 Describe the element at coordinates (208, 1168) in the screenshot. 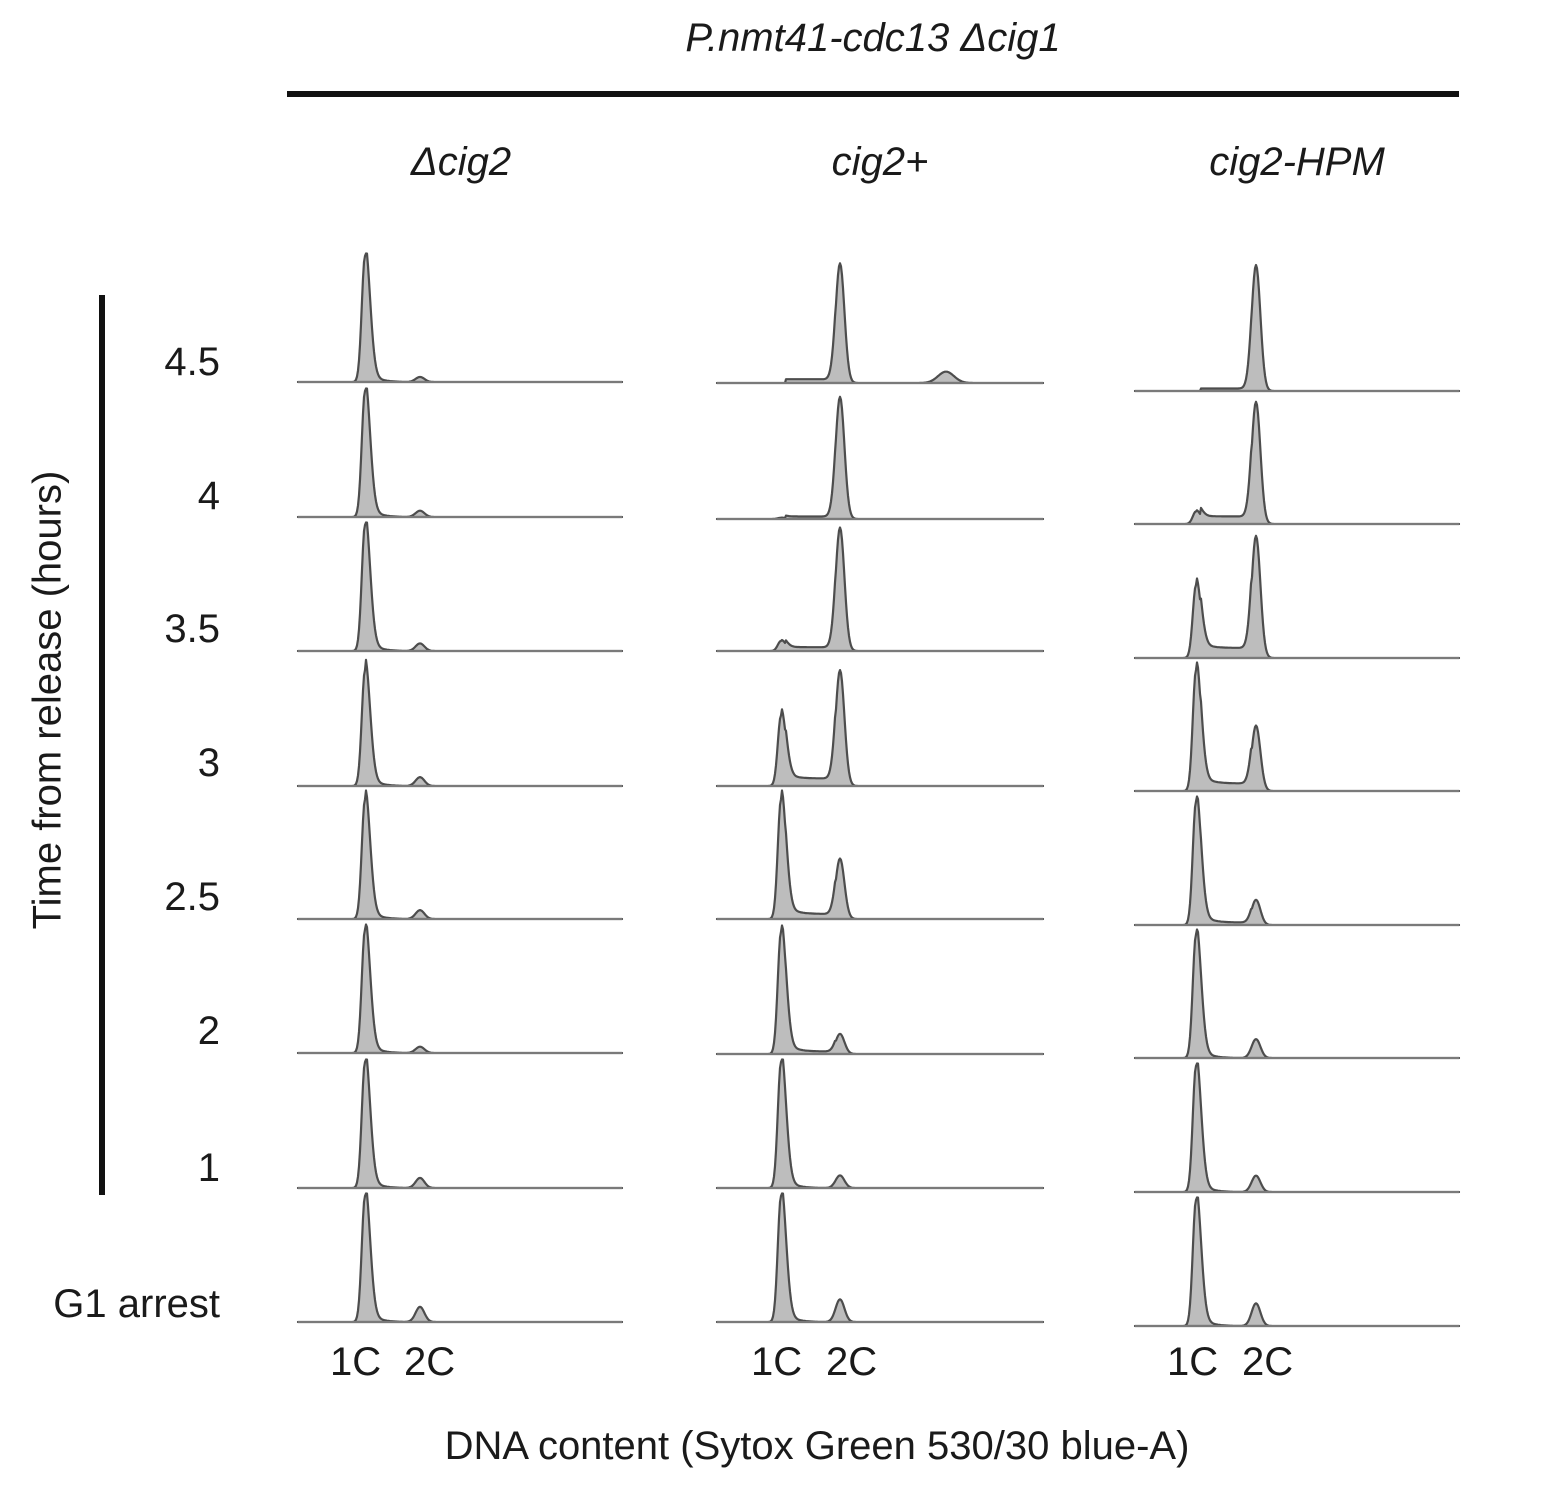

I see `row-label-1: 1` at that location.